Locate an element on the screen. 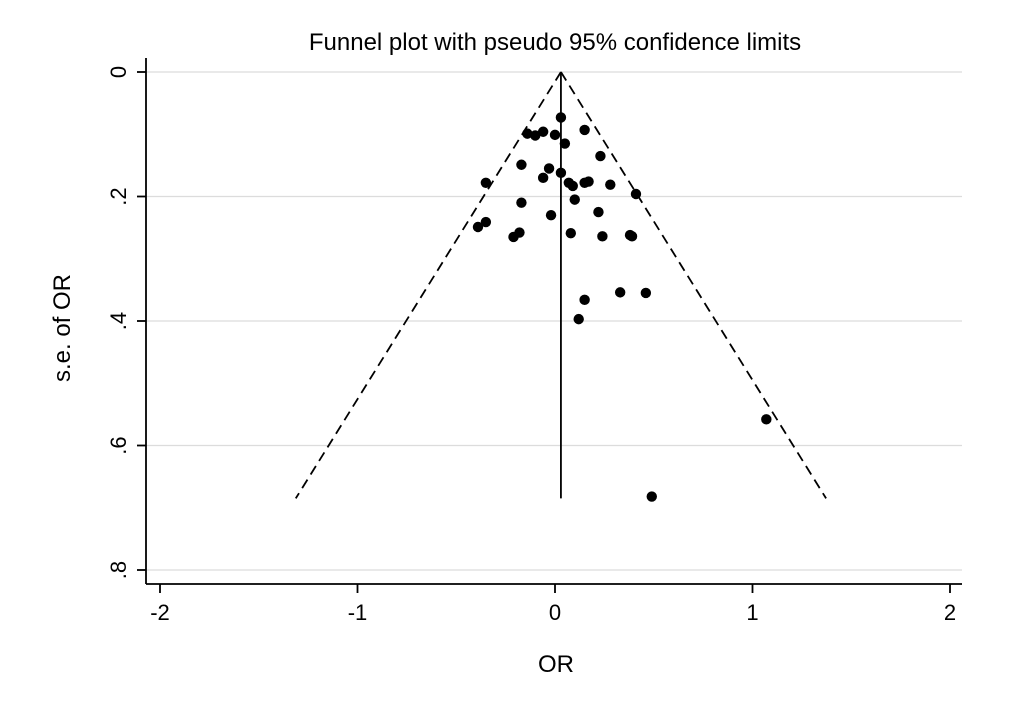 The width and height of the screenshot is (1028, 704). y-tick-label: .6 is located at coordinates (118, 445).